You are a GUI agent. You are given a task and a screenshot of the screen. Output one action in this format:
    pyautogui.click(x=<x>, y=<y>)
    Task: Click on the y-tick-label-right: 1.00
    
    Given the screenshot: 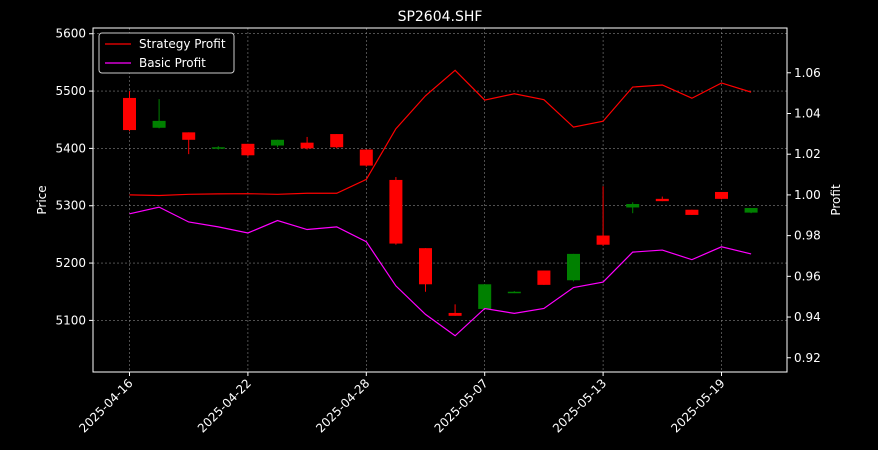 What is the action you would take?
    pyautogui.click(x=807, y=195)
    